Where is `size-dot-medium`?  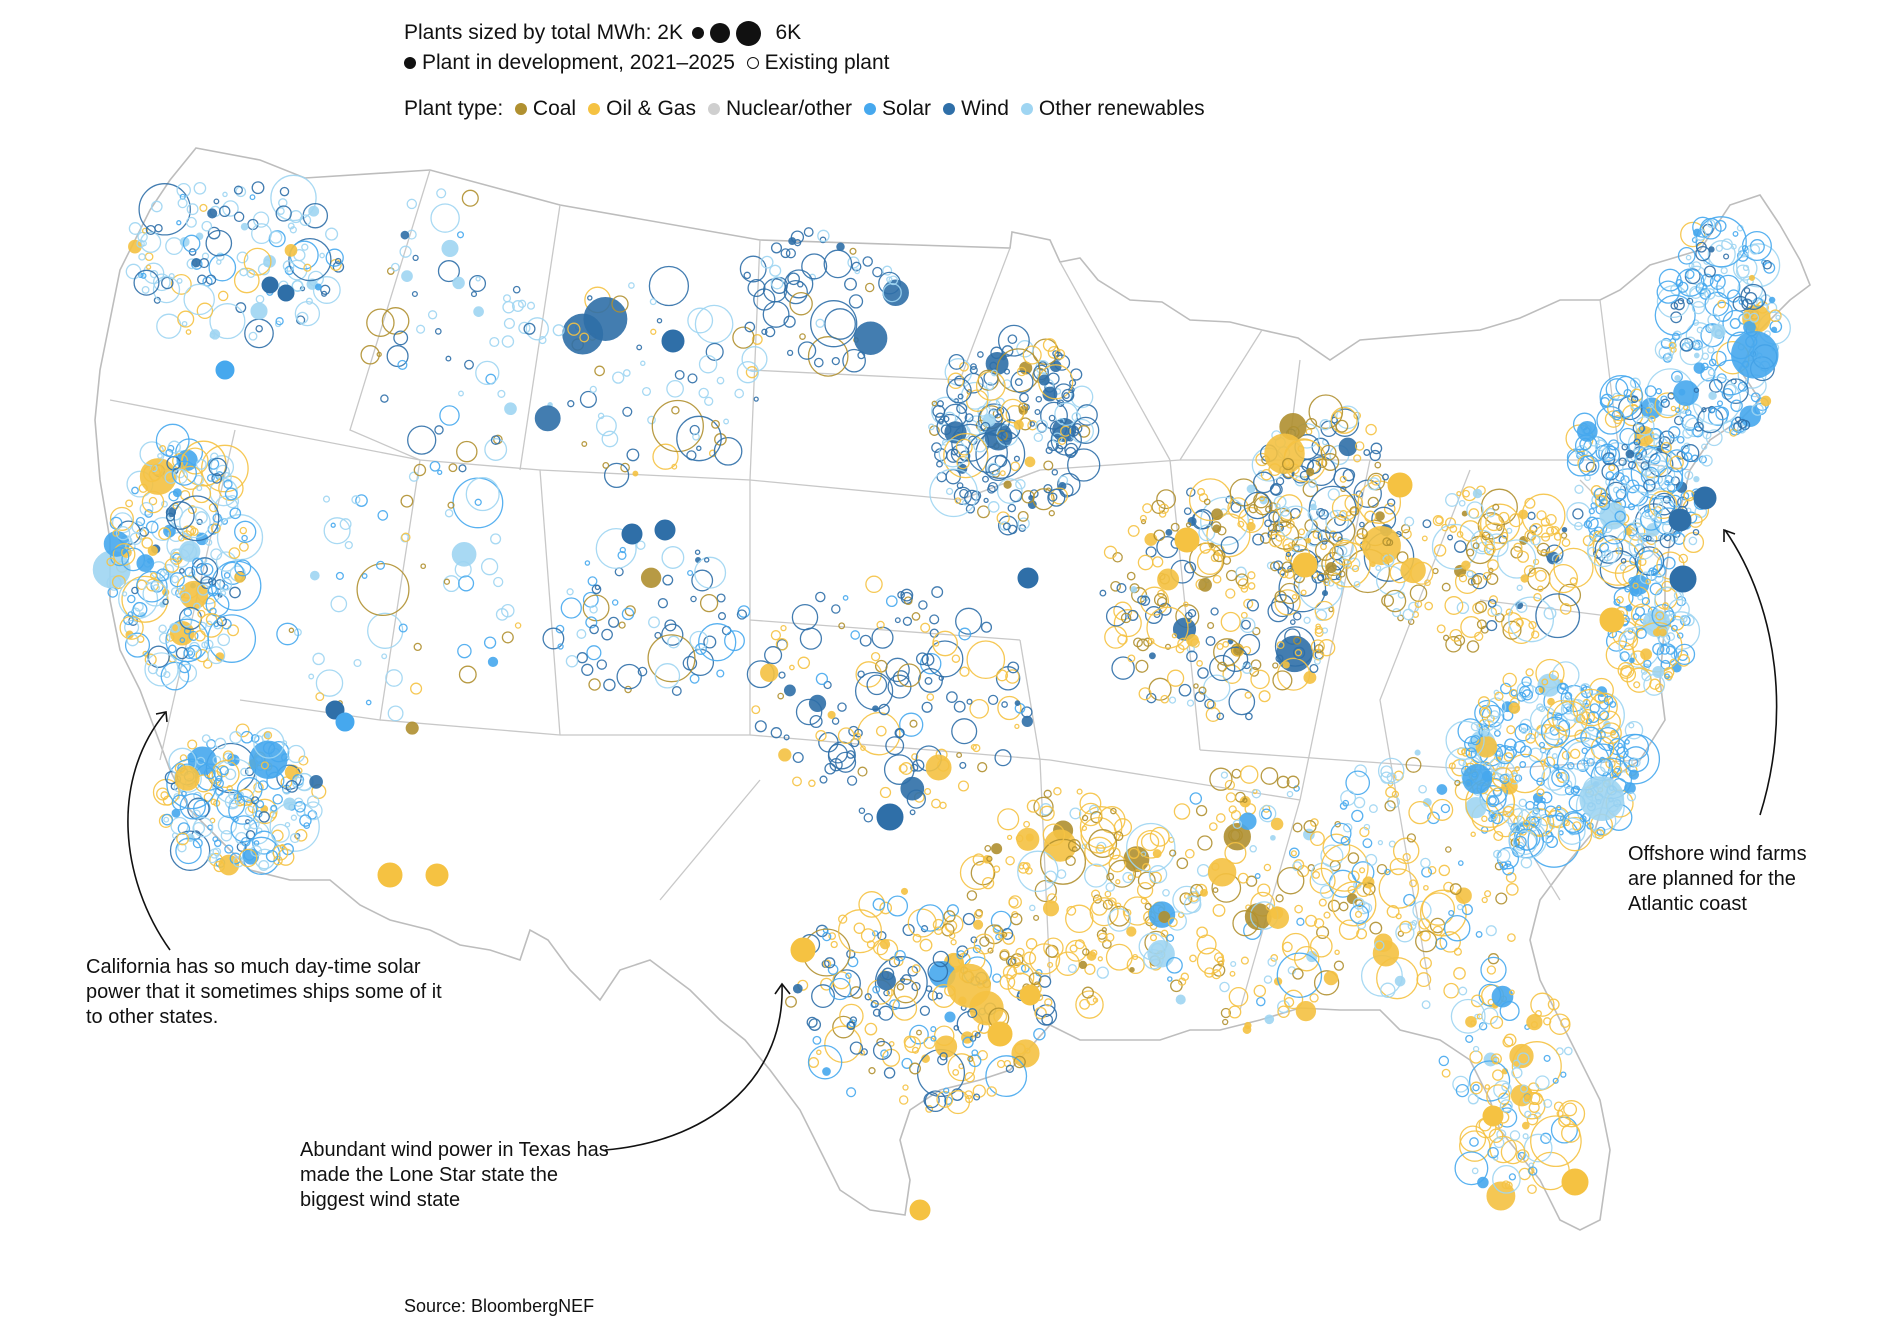
size-dot-medium is located at coordinates (719, 33).